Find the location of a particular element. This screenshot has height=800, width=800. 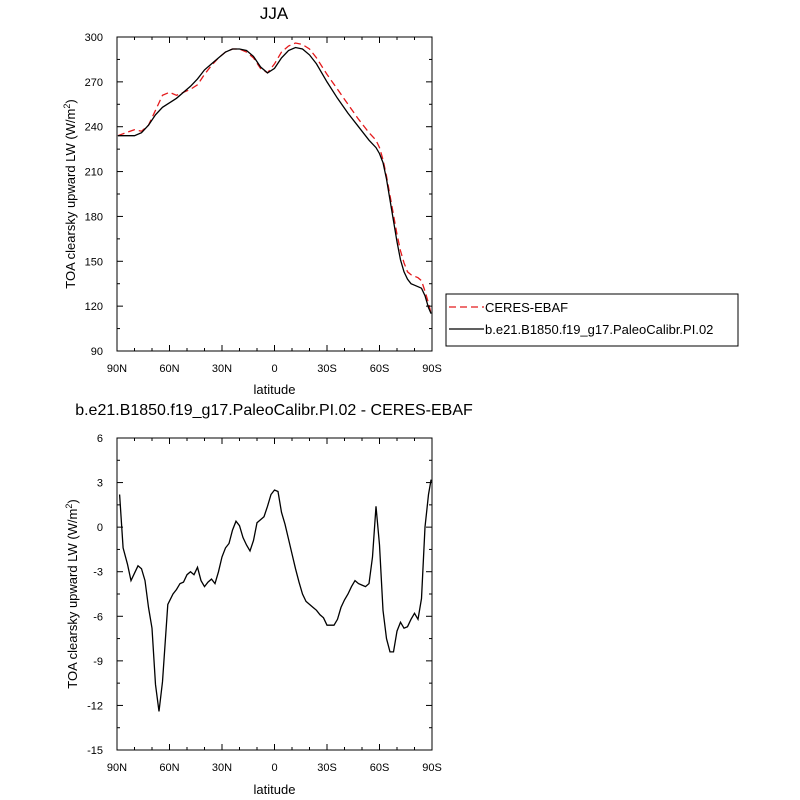

legend-label-2: b.e21.B1850.f19_g17.PaleoCalibr.PI.02 is located at coordinates (599, 329).